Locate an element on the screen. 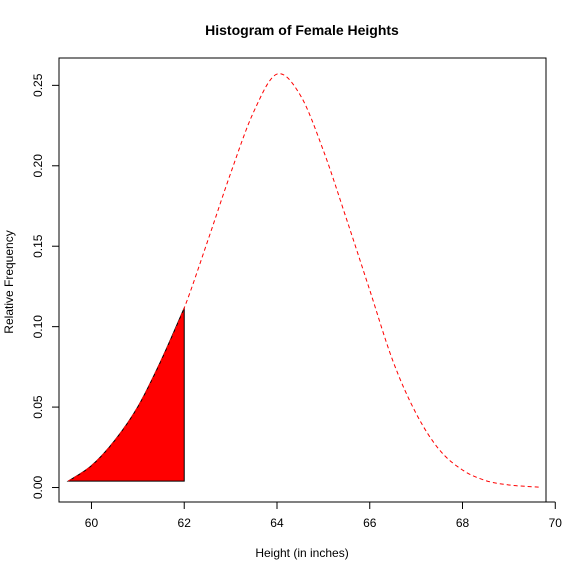 This screenshot has width=576, height=576. shaded-area is located at coordinates (126, 394).